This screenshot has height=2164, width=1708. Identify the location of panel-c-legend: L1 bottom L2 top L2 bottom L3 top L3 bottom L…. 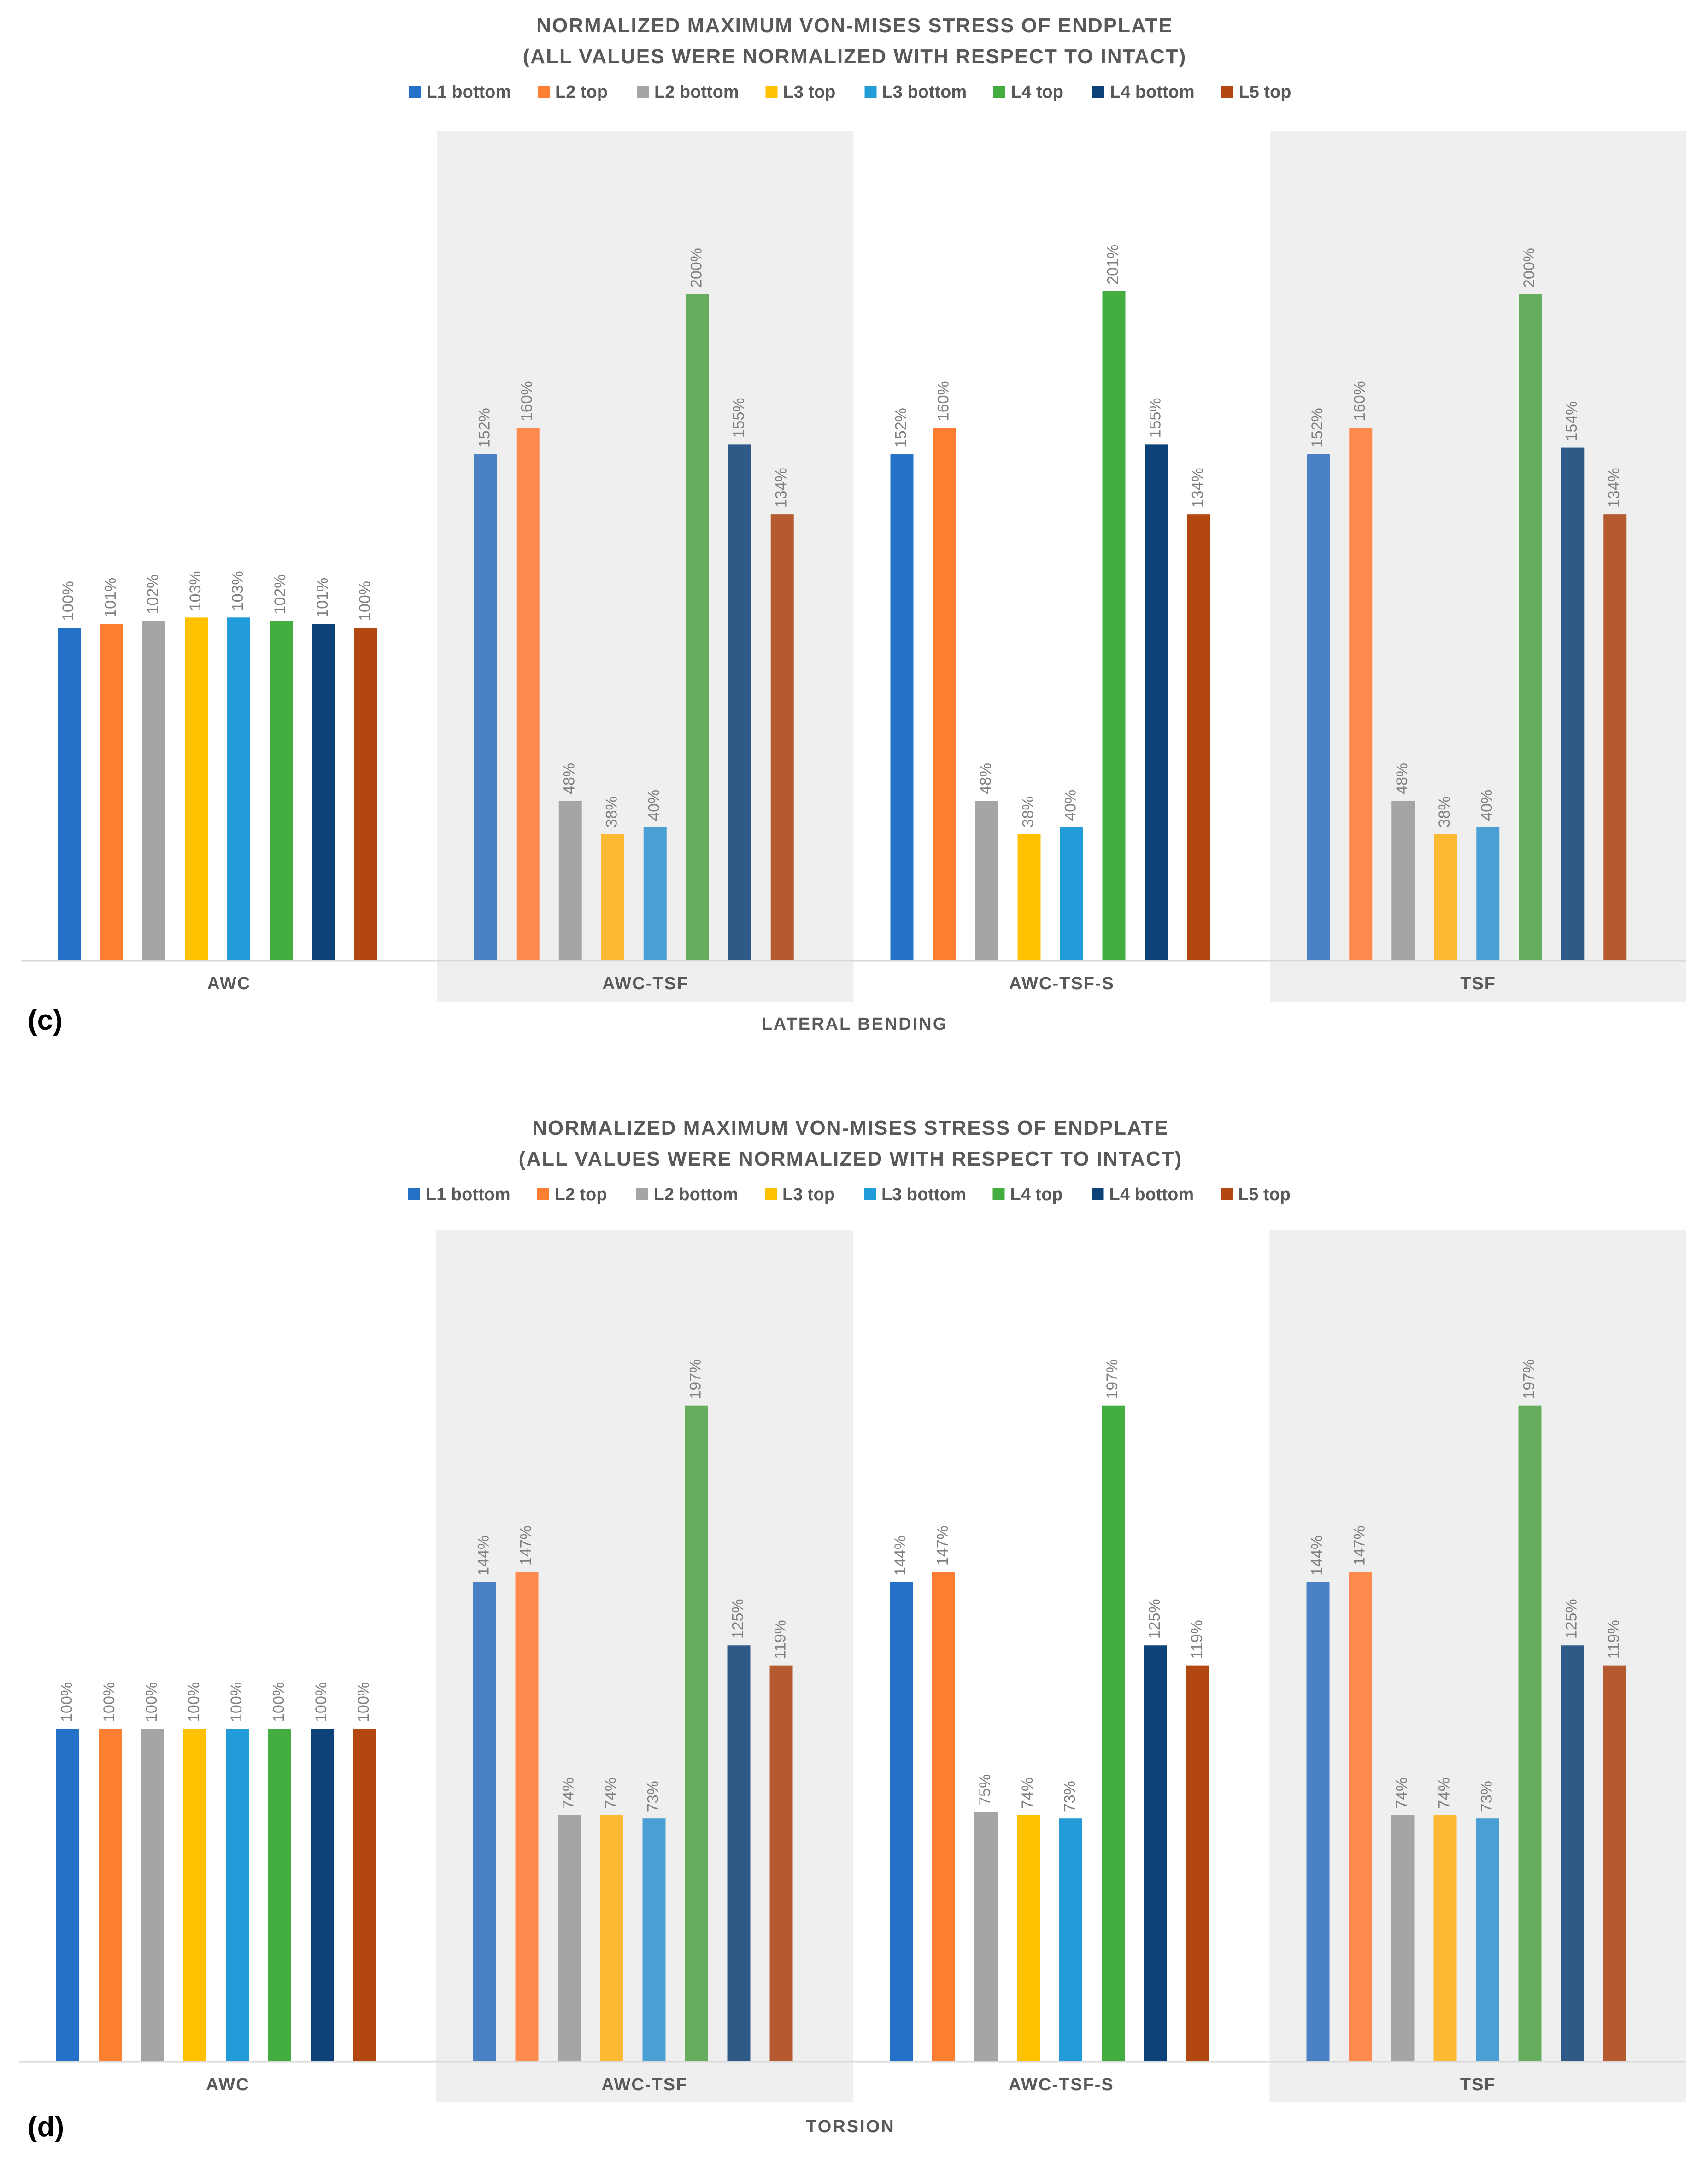
(850, 92).